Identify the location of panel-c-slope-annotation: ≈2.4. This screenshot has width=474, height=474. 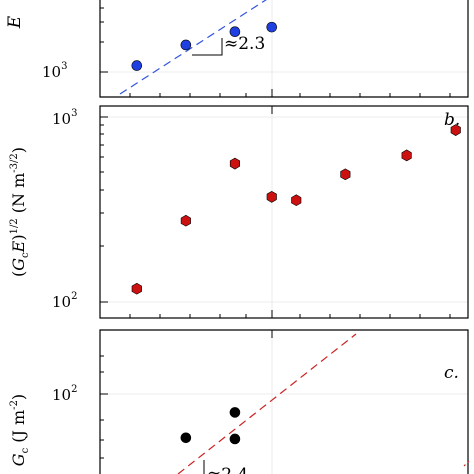
(225, 467).